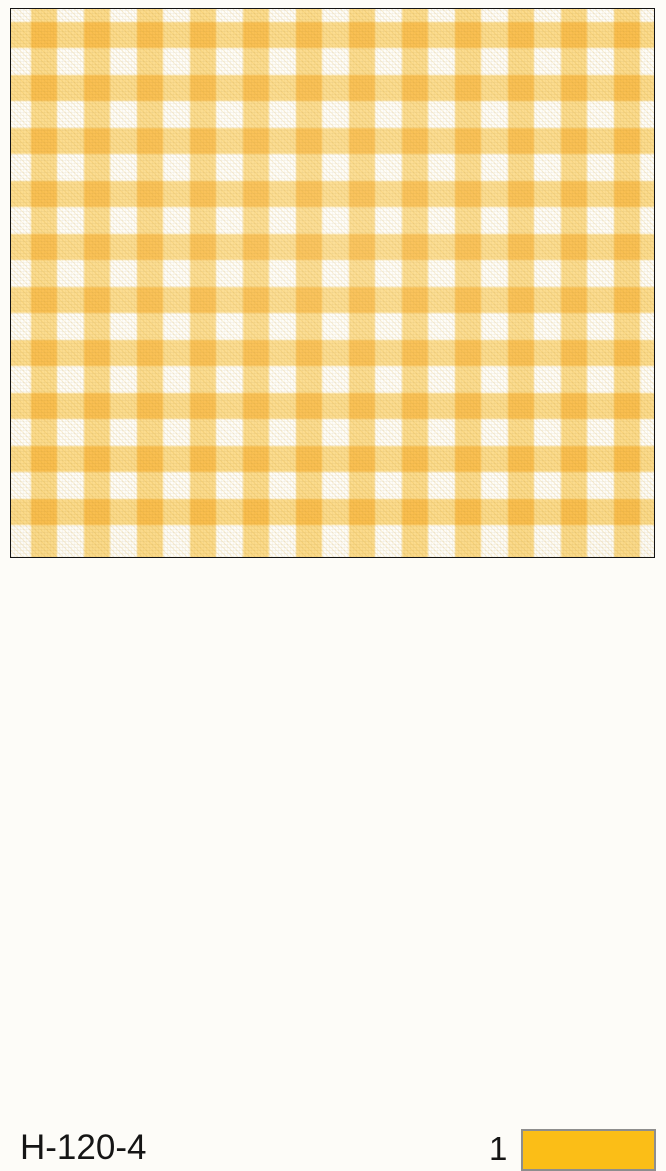 The image size is (666, 1171). Describe the element at coordinates (588, 1150) in the screenshot. I see `color-swatch` at that location.